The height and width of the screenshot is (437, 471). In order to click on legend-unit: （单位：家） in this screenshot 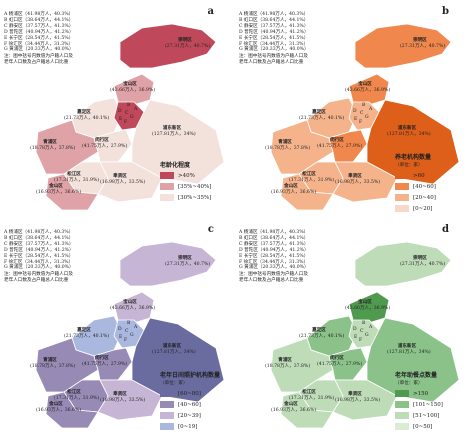, I will do `click(174, 383)`.